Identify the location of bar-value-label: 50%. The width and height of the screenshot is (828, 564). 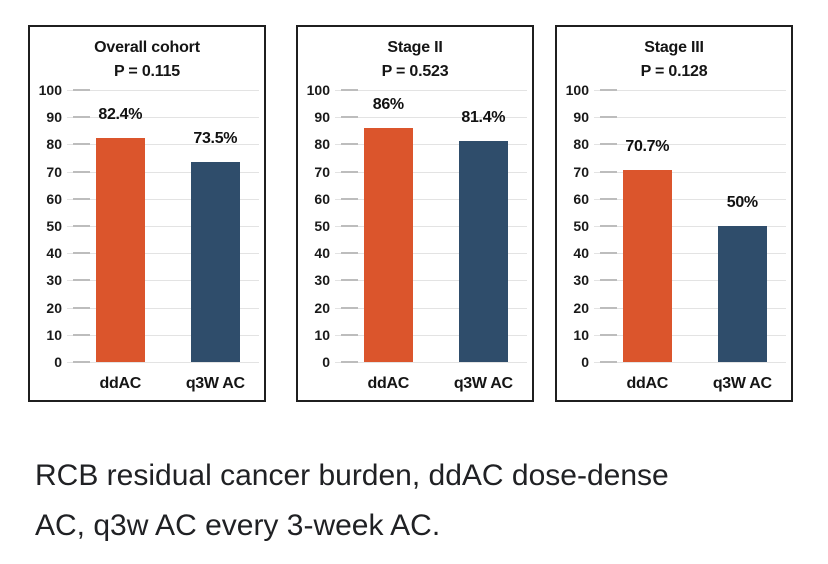
(742, 202).